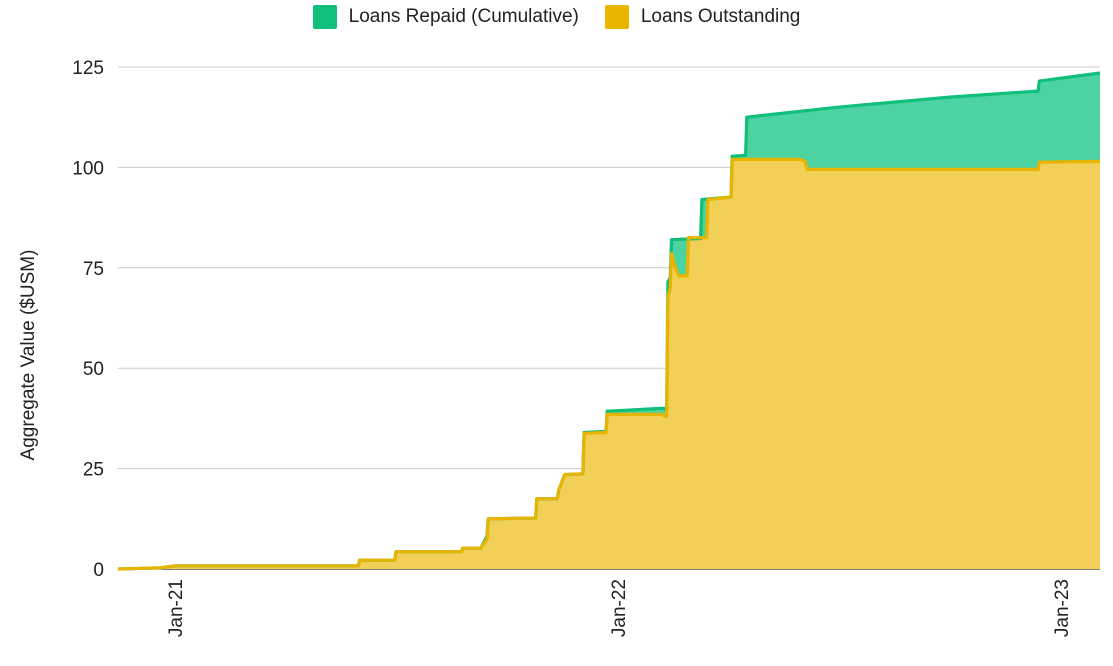  I want to click on x-tick-label: Jan-22, so click(619, 608).